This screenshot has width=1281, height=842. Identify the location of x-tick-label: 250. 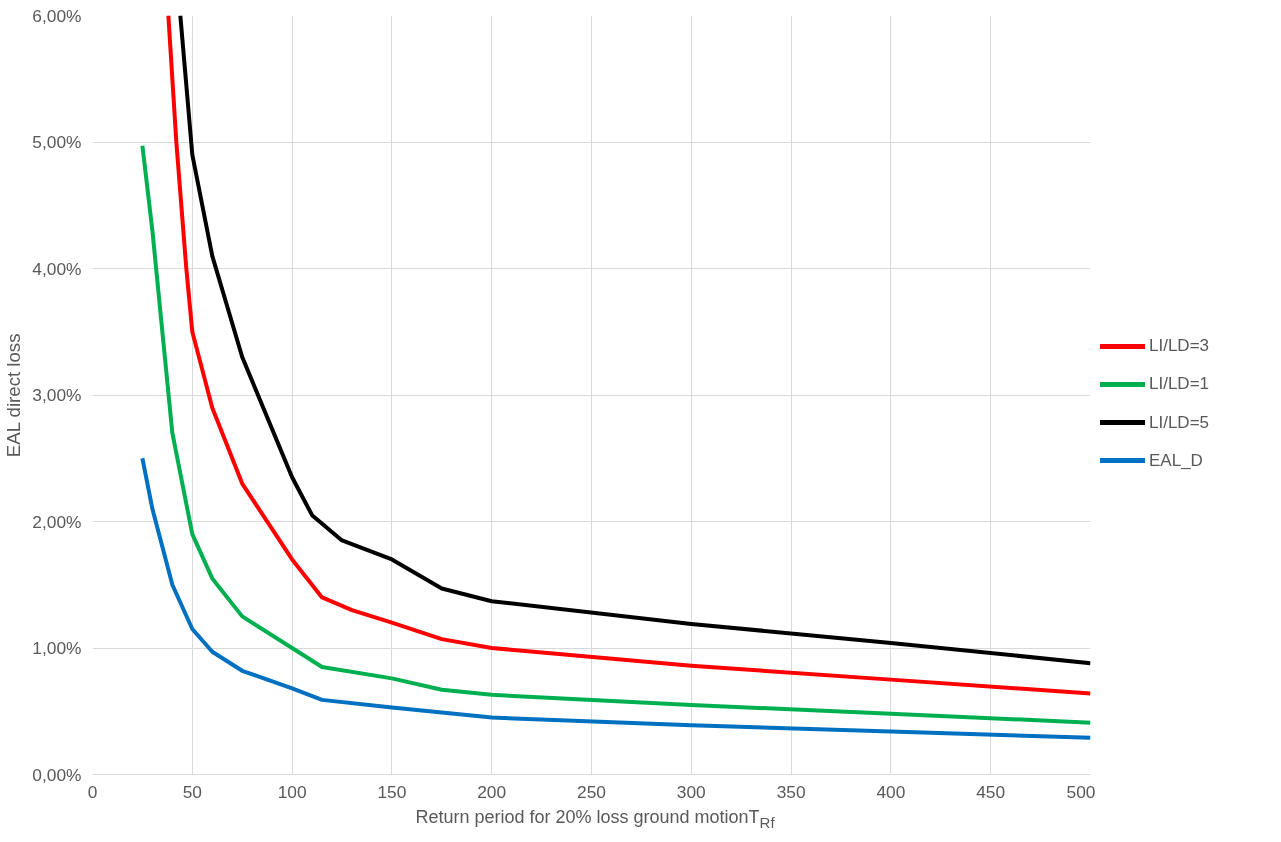
(591, 791).